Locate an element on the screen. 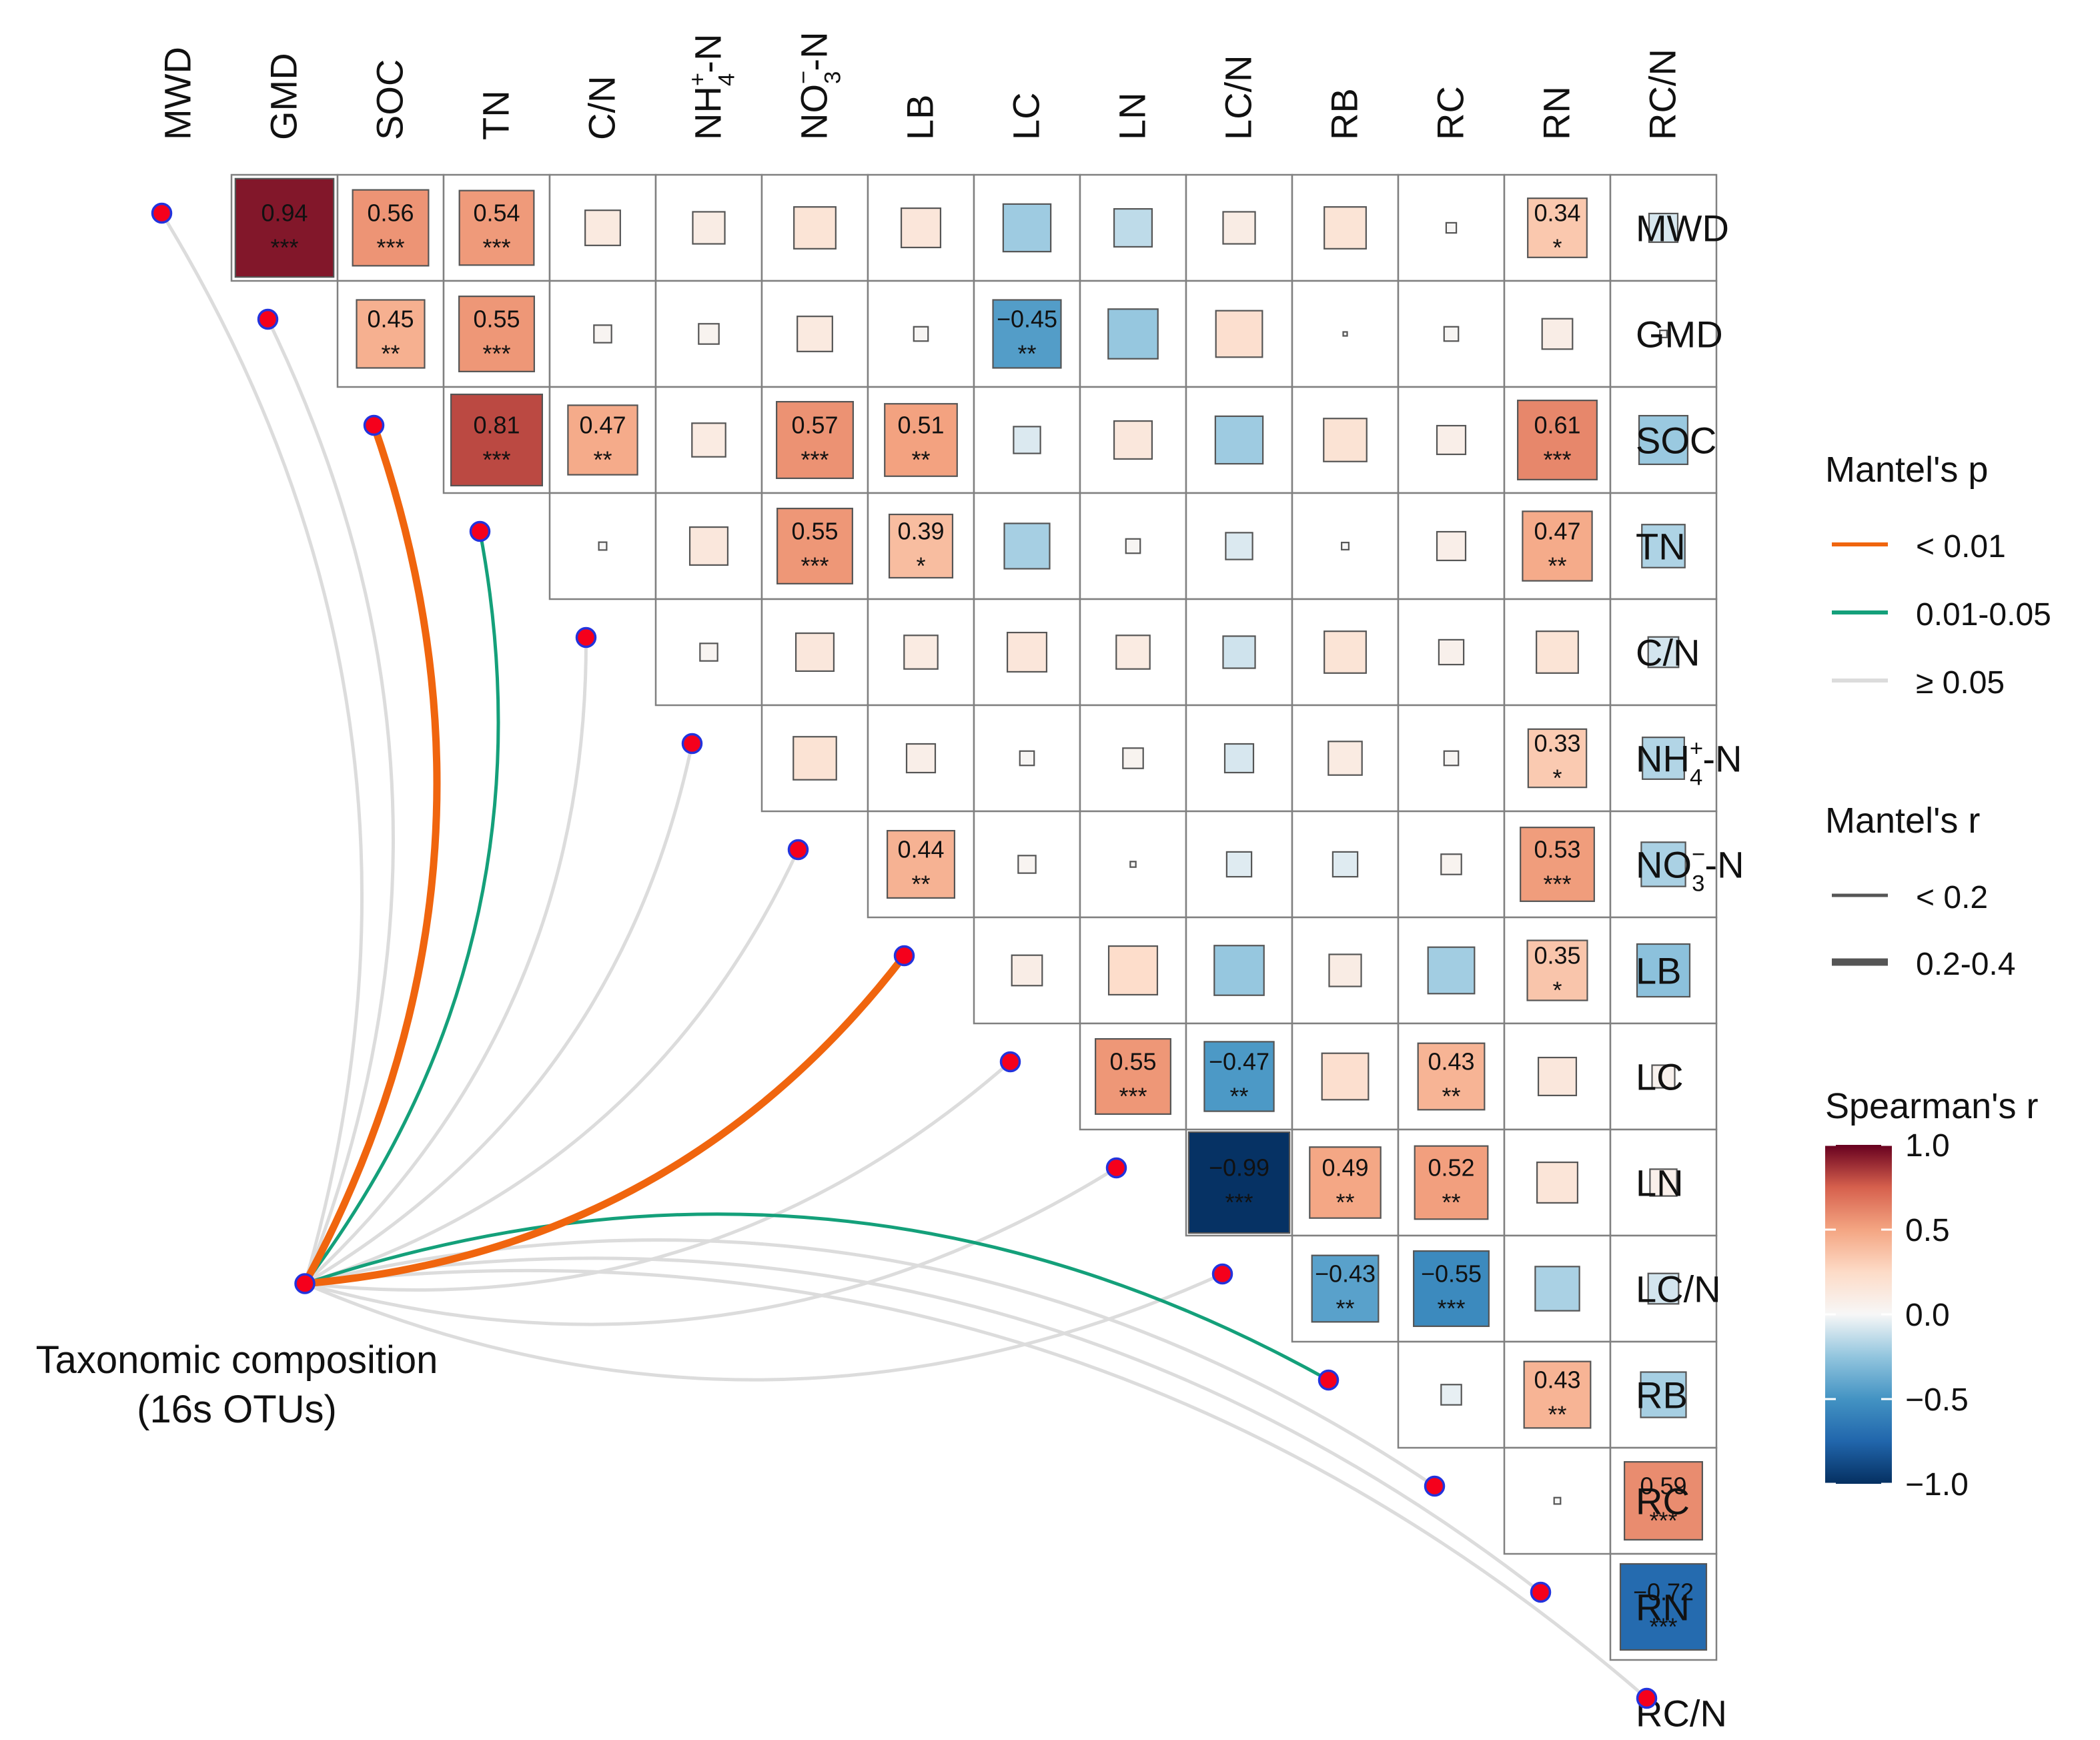 The height and width of the screenshot is (1740, 2100). cell-value-label: 0.45 is located at coordinates (390, 320).